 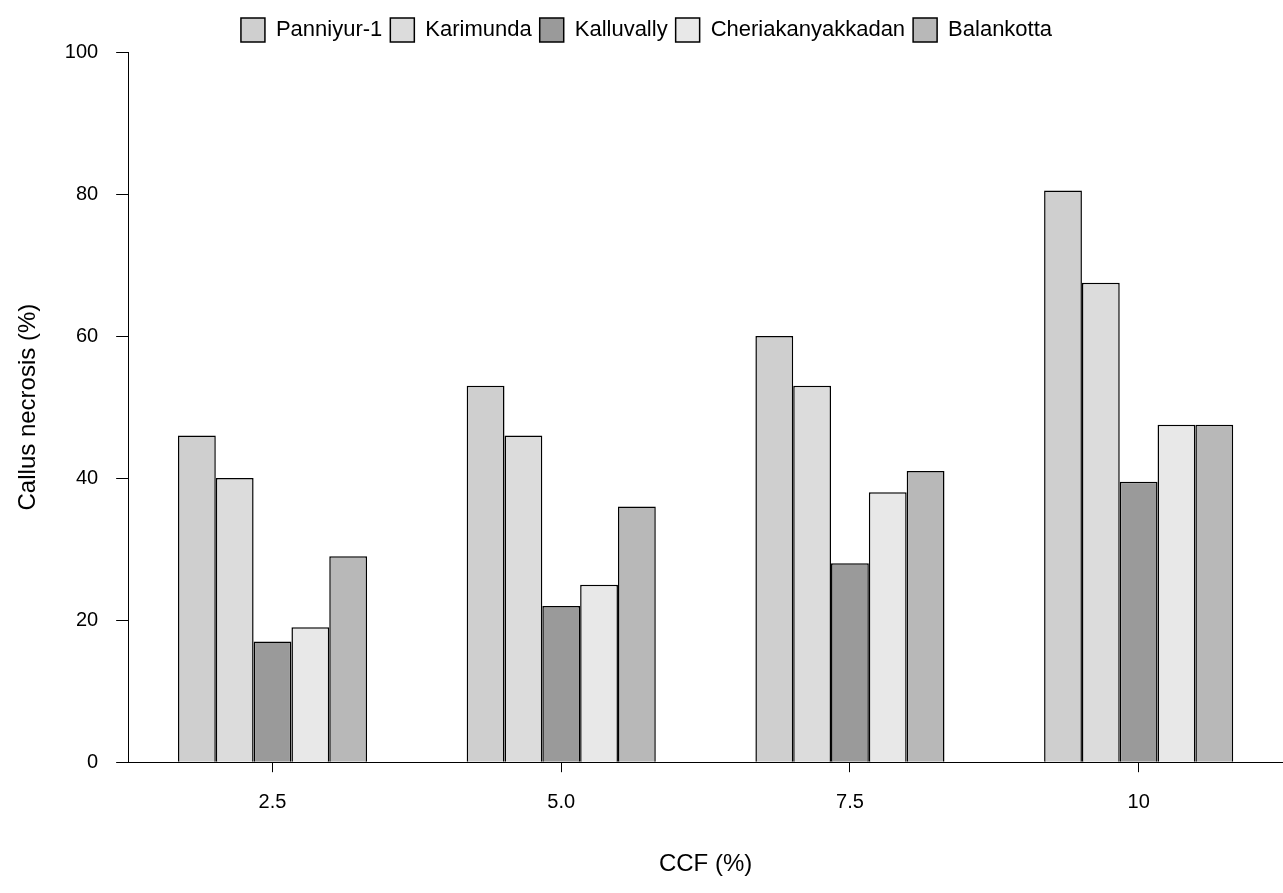 What do you see at coordinates (87, 334) in the screenshot?
I see `y-tick-label: 60` at bounding box center [87, 334].